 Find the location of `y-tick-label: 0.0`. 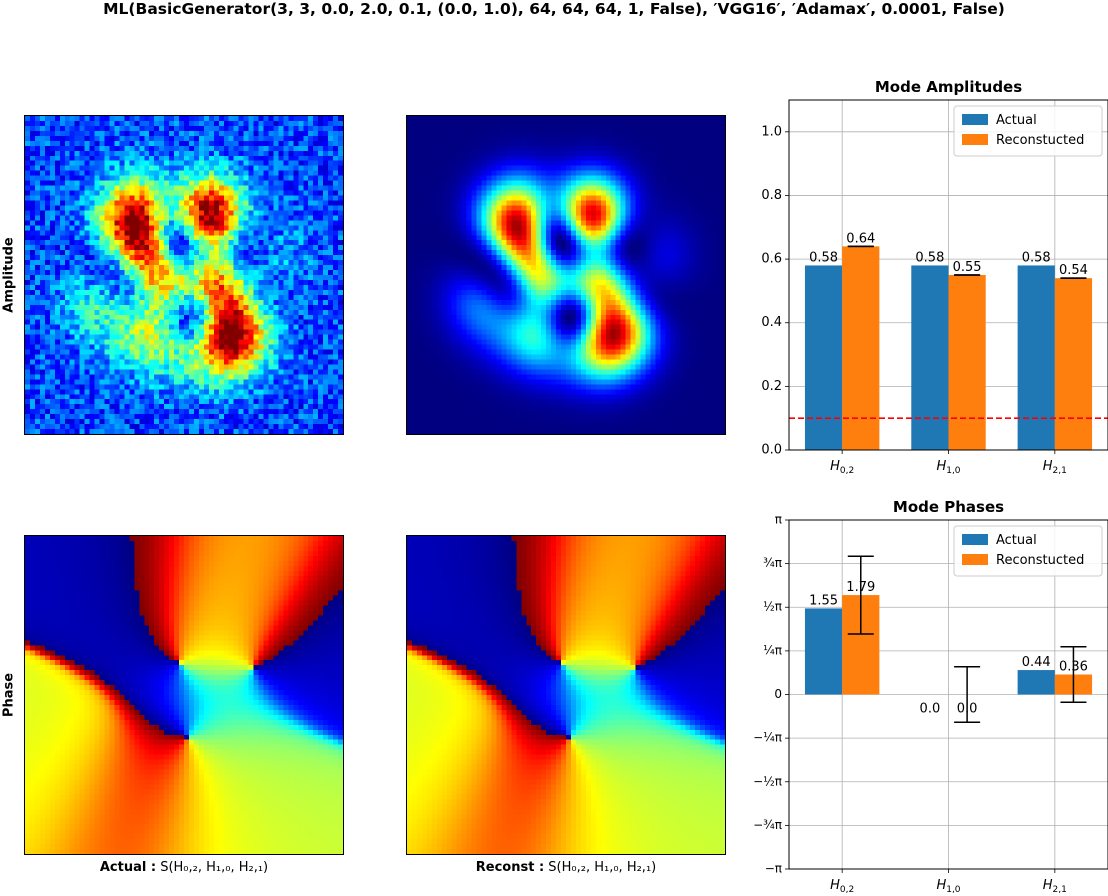

y-tick-label: 0.0 is located at coordinates (771, 450).